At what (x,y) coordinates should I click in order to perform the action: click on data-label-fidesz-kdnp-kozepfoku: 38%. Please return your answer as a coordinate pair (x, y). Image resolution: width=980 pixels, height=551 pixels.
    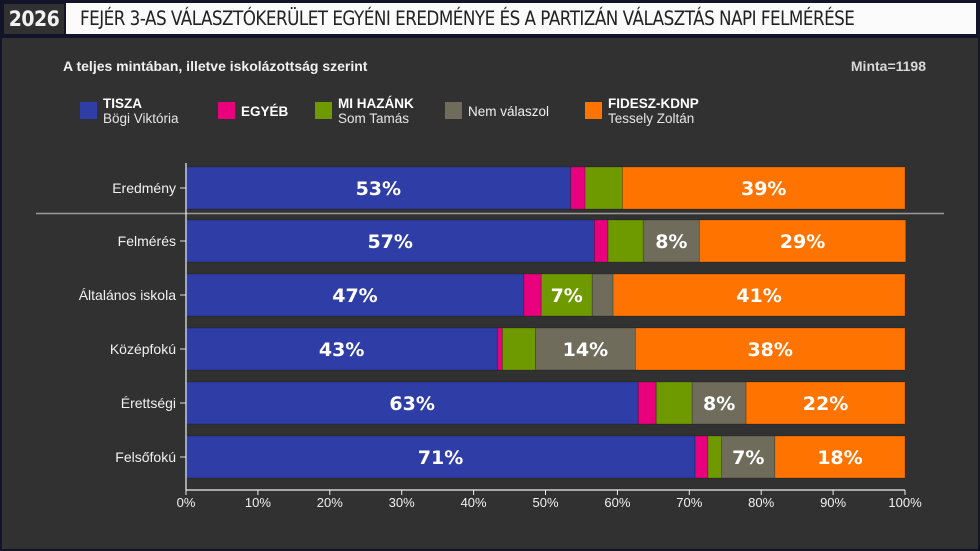
    Looking at the image, I should click on (769, 350).